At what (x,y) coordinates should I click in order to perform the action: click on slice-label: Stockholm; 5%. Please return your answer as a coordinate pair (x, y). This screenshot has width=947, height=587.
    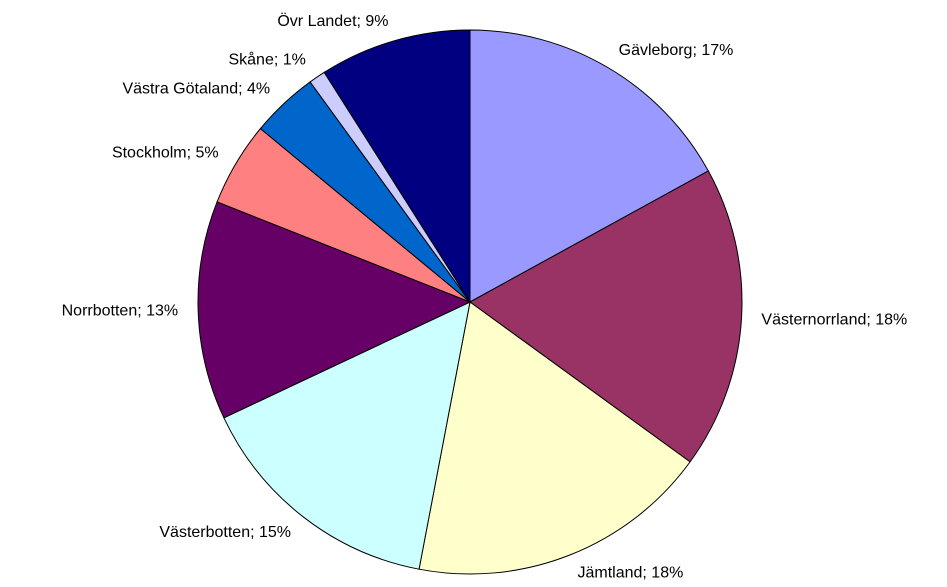
    Looking at the image, I should click on (165, 153).